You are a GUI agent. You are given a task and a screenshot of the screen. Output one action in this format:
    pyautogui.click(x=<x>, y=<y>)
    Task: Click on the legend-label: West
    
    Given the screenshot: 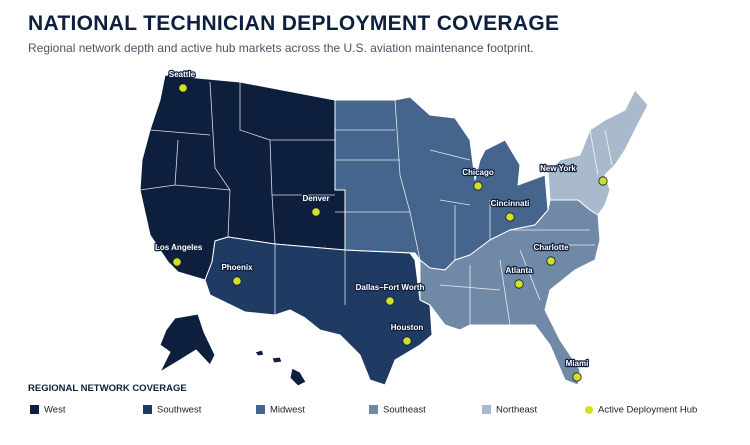 What is the action you would take?
    pyautogui.click(x=55, y=410)
    